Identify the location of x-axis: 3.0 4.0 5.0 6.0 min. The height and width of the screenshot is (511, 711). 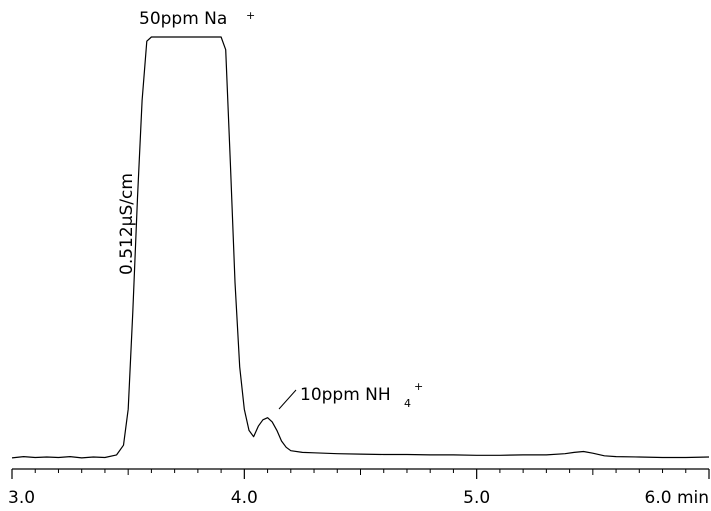
(359, 488).